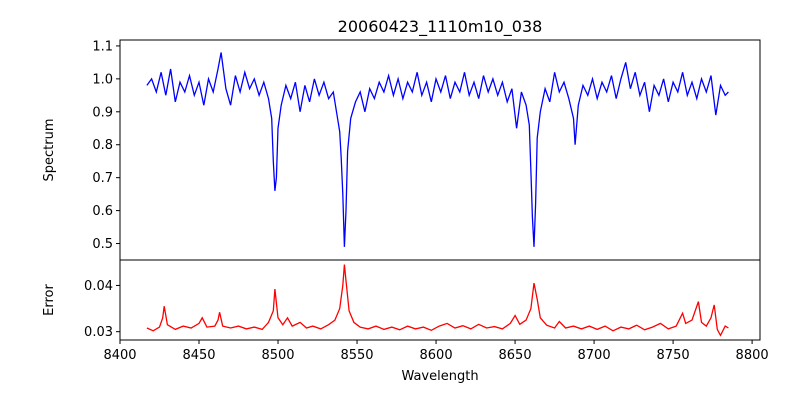 This screenshot has width=800, height=400. Describe the element at coordinates (440, 27) in the screenshot. I see `chart-title: 20060423_1110m10_038` at that location.